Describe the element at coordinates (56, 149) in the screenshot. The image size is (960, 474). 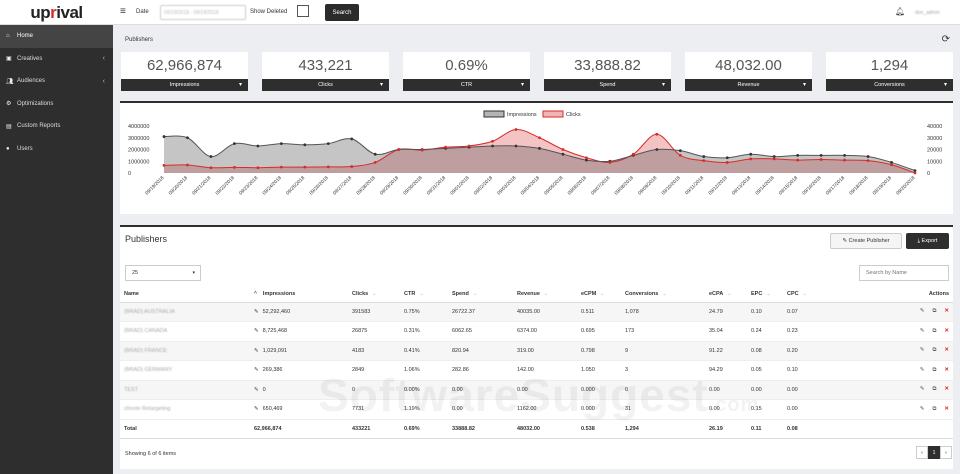
I see `sidebar-item-users: ● Users` at that location.